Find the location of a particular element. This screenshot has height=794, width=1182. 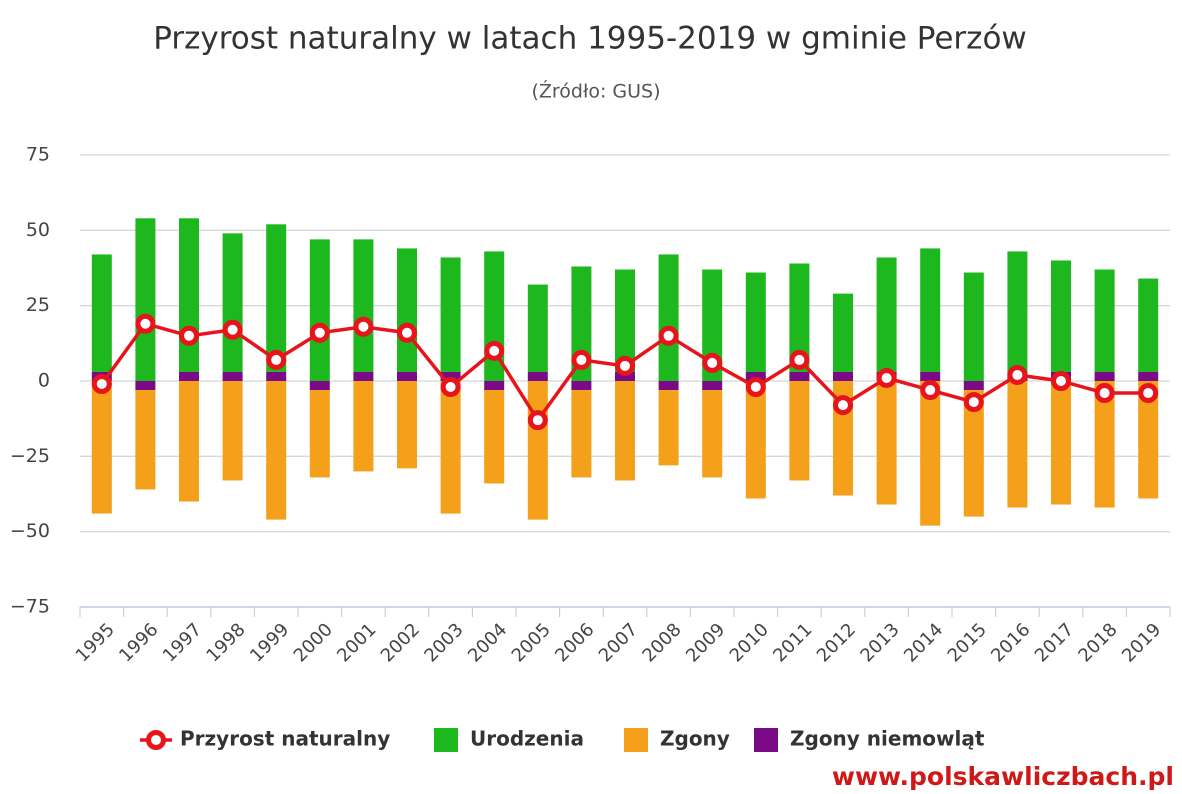

x-tick-label: 2017 is located at coordinates (1054, 642).